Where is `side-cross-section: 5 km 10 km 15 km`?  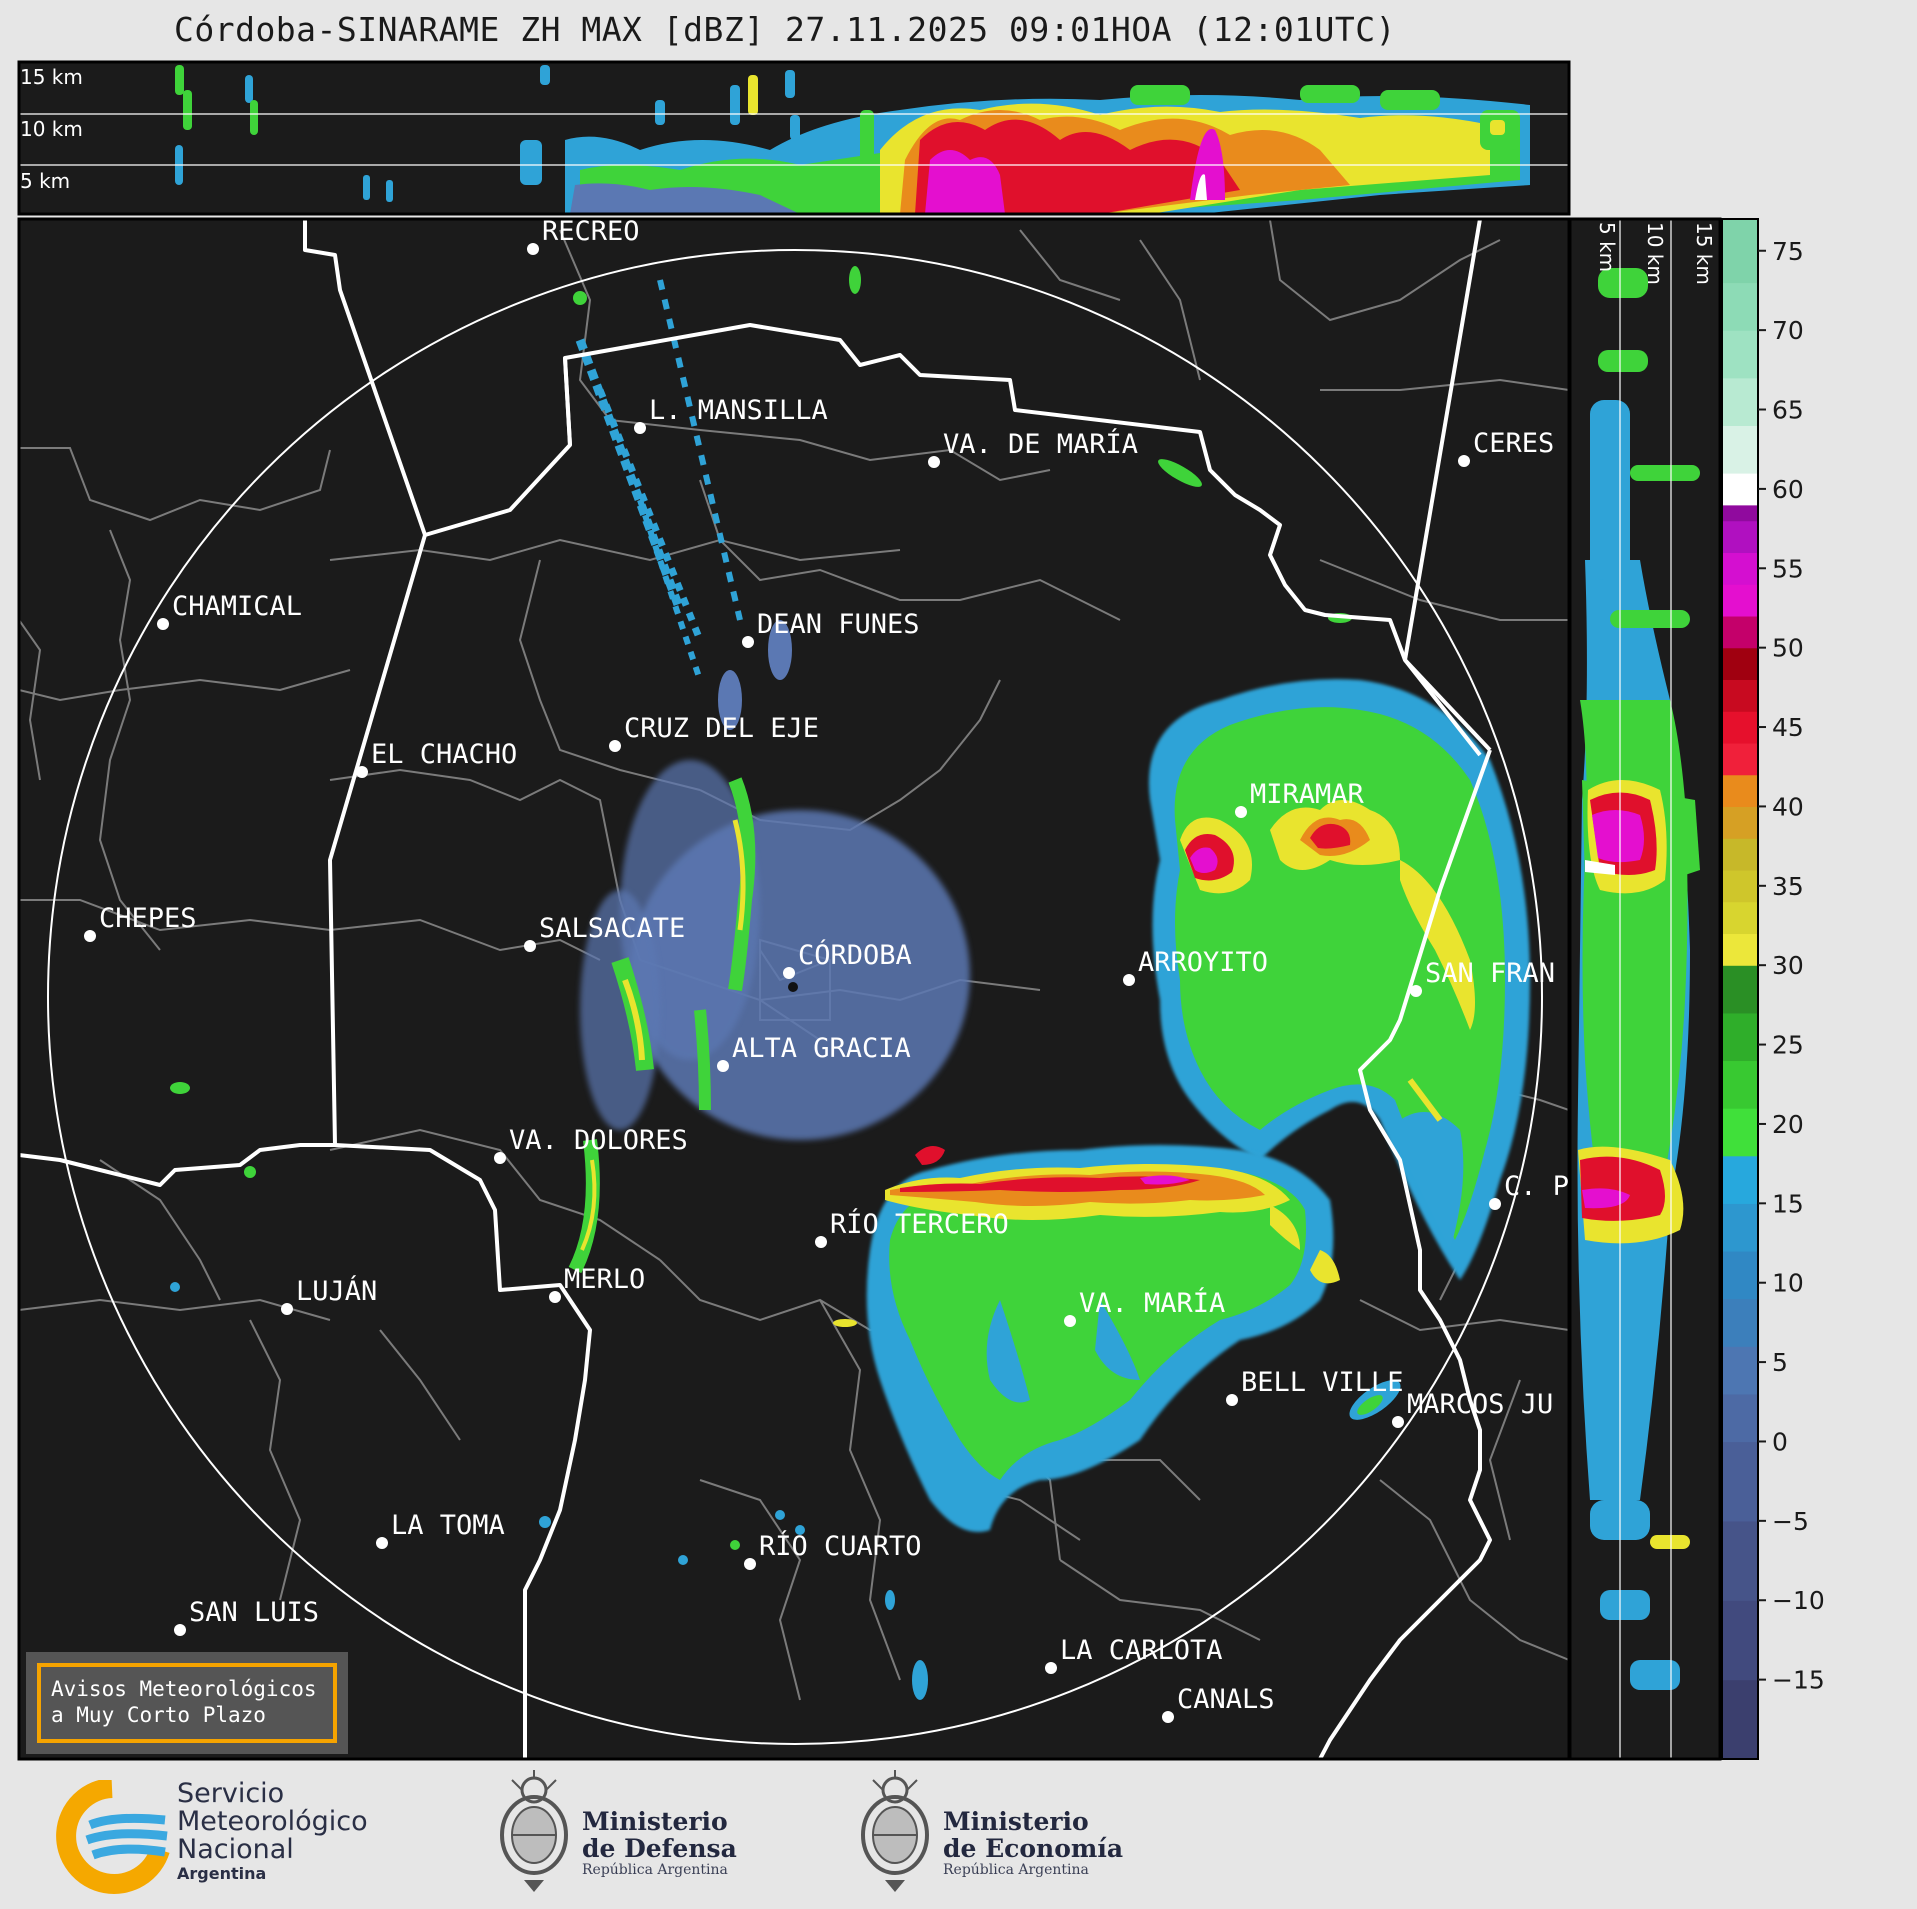
side-cross-section: 5 km 10 km 15 km is located at coordinates (1645, 989).